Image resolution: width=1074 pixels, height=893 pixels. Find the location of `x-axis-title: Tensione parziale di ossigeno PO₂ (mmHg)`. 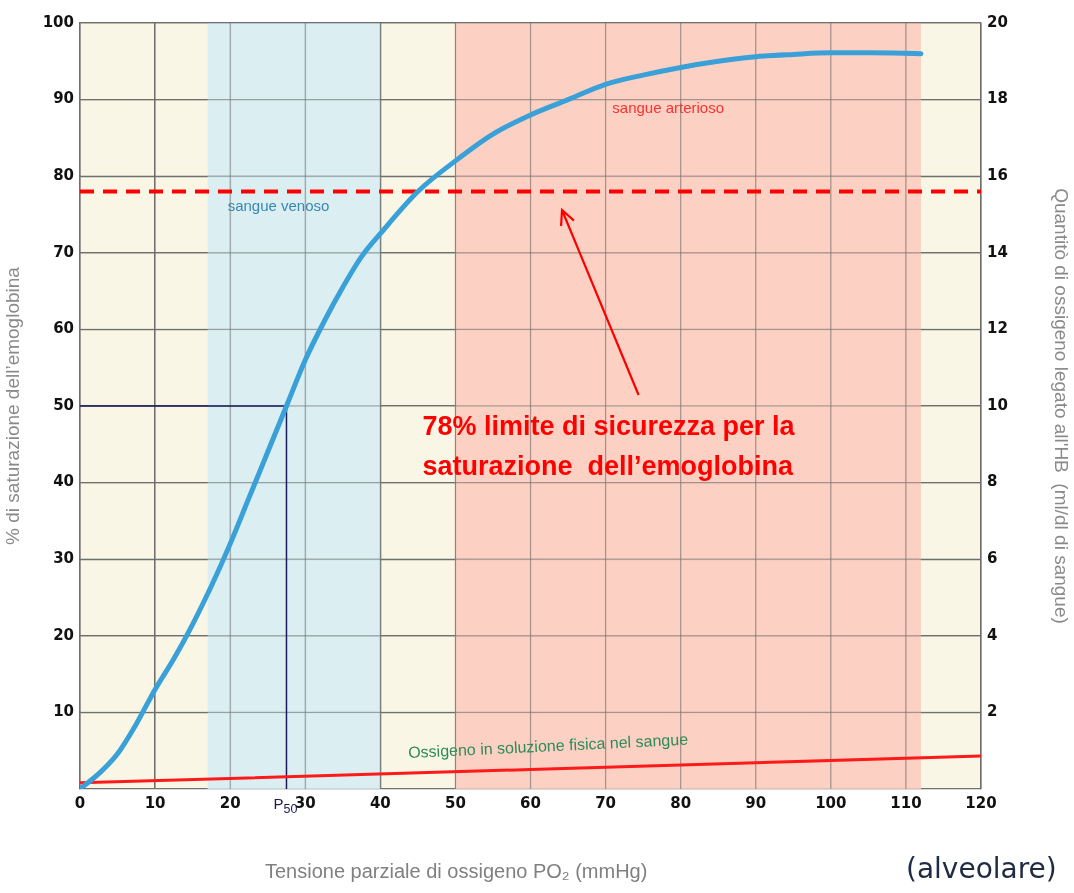

x-axis-title: Tensione parziale di ossigeno PO₂ (mmHg) is located at coordinates (456, 871).